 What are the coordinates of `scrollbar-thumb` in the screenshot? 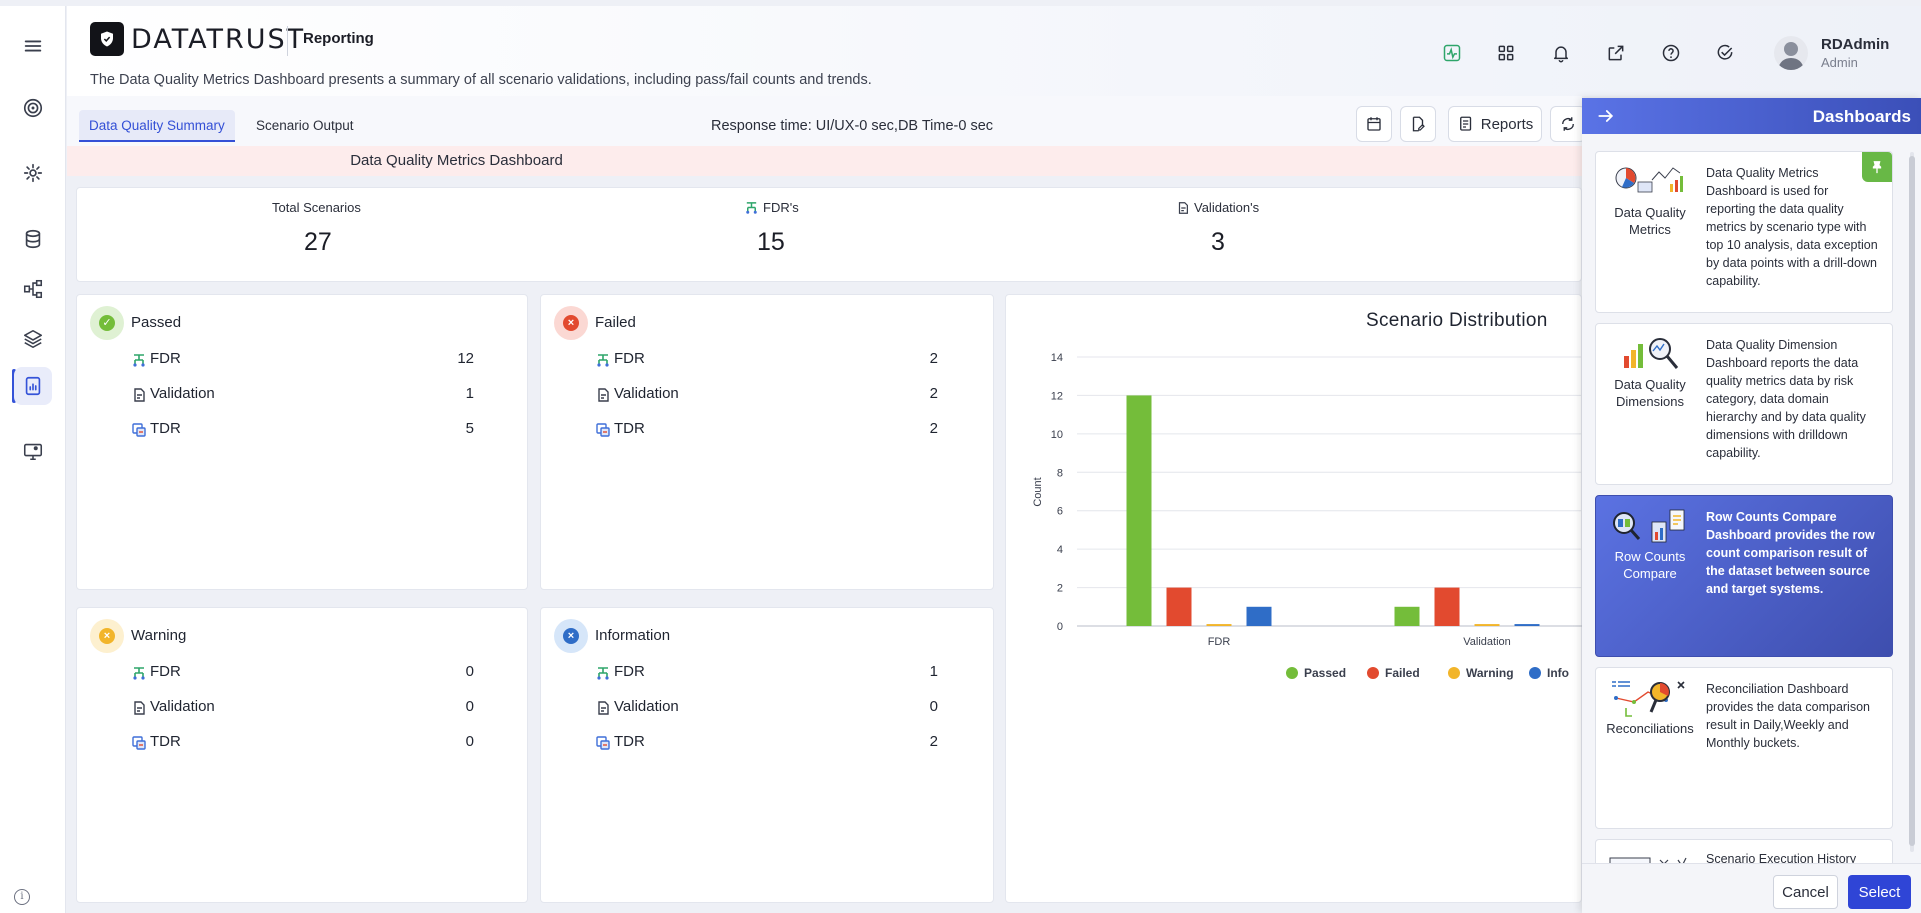 It's located at (1912, 501).